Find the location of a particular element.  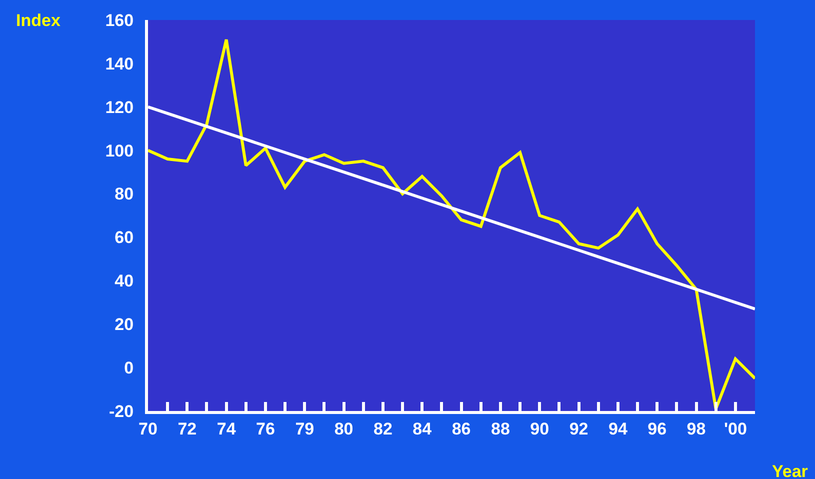

x-tick-label: 94 is located at coordinates (618, 428).